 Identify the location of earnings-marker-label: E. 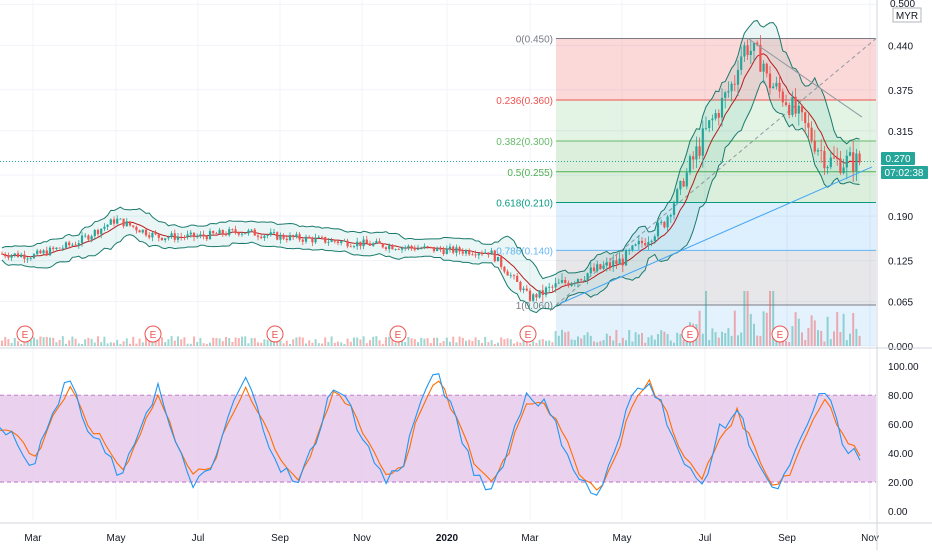
(528, 335).